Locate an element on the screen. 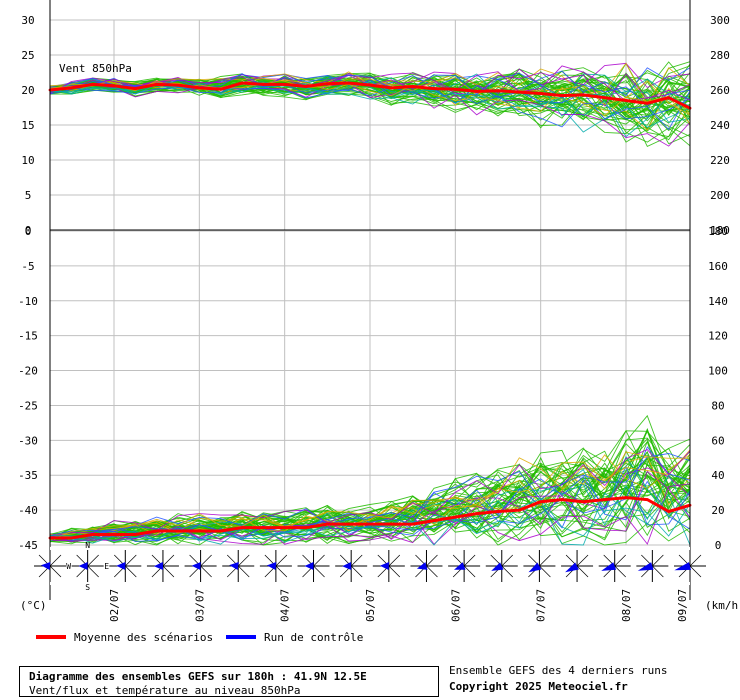 This screenshot has width=740, height=700. temp-ytick-label: -45 is located at coordinates (28, 545).